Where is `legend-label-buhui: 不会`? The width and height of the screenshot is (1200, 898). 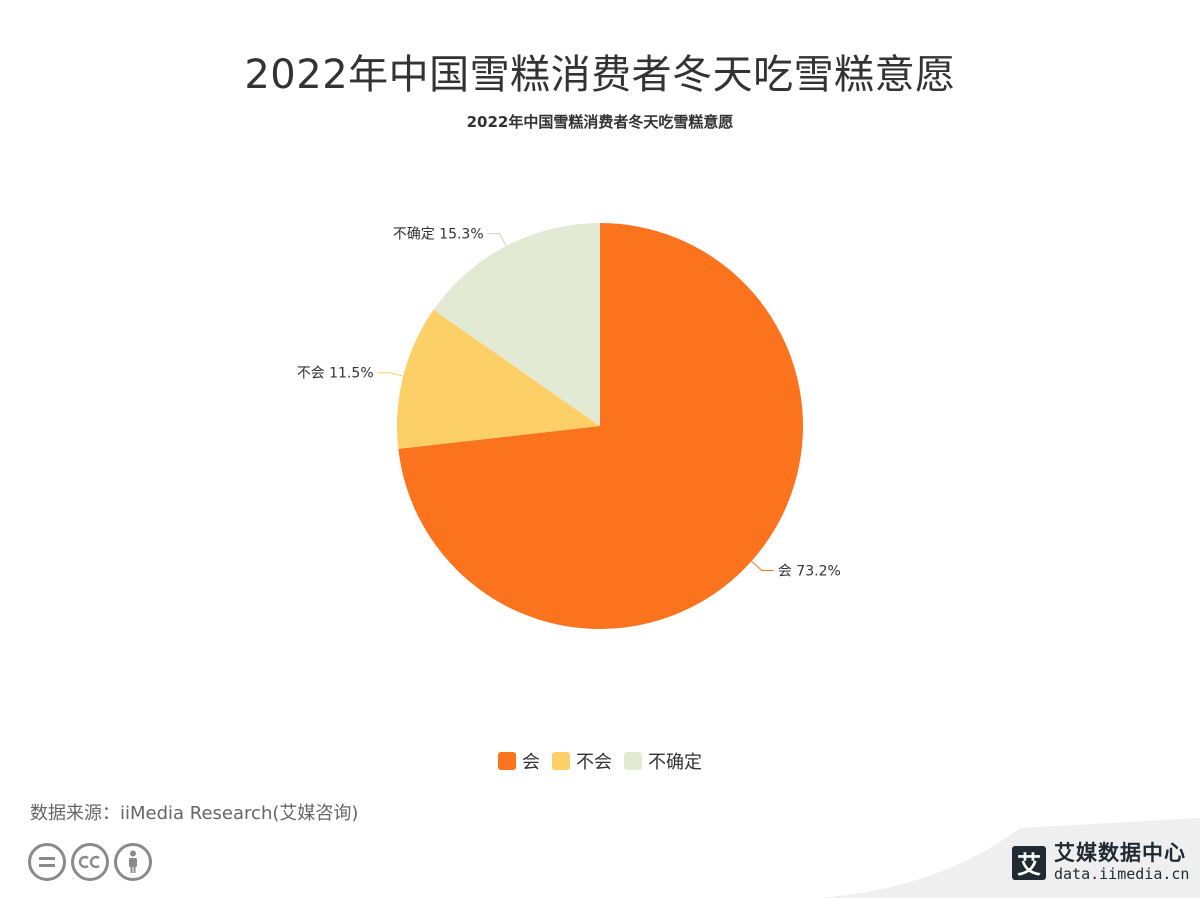 legend-label-buhui: 不会 is located at coordinates (594, 762).